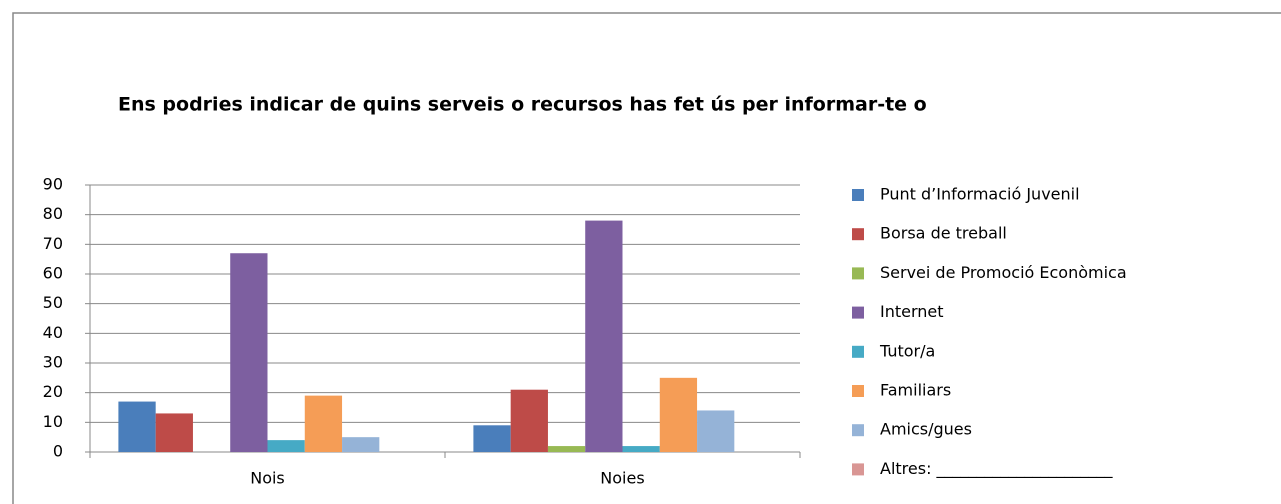 The height and width of the screenshot is (504, 1281). What do you see at coordinates (53, 184) in the screenshot?
I see `y-tick-label: 90` at bounding box center [53, 184].